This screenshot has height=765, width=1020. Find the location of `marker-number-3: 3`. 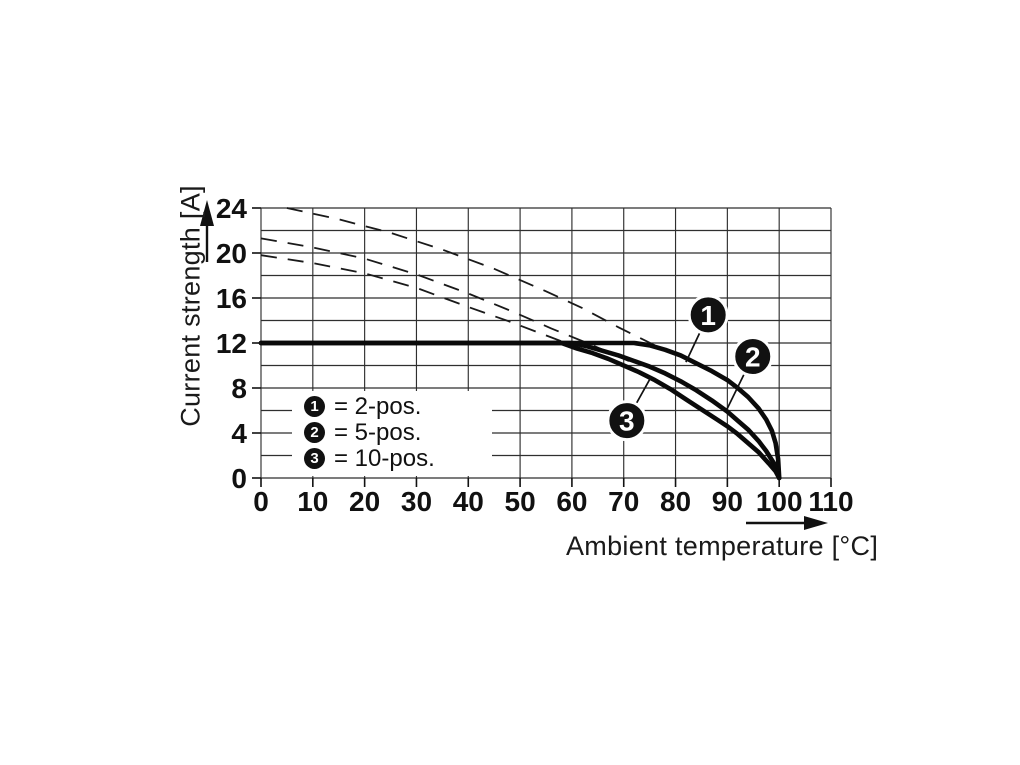

marker-number-3: 3 is located at coordinates (627, 421).